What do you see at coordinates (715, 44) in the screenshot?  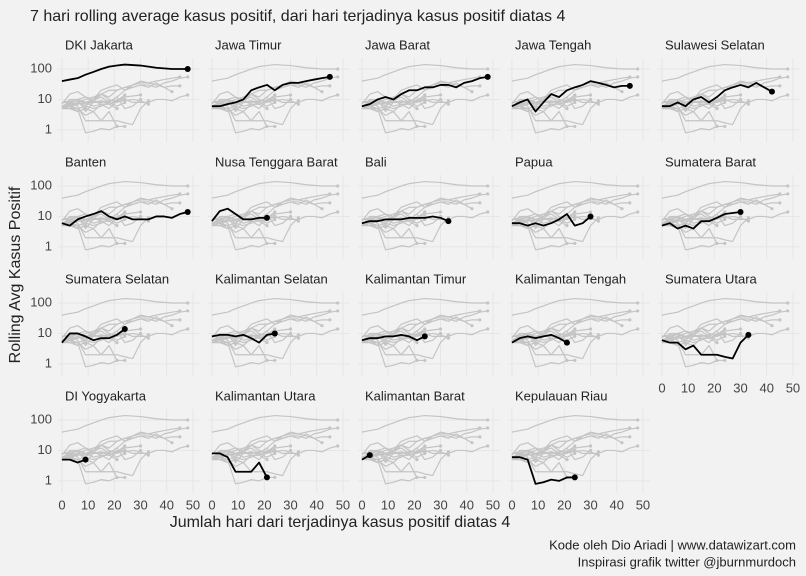 I see `panel-title: Sulawesi Selatan` at bounding box center [715, 44].